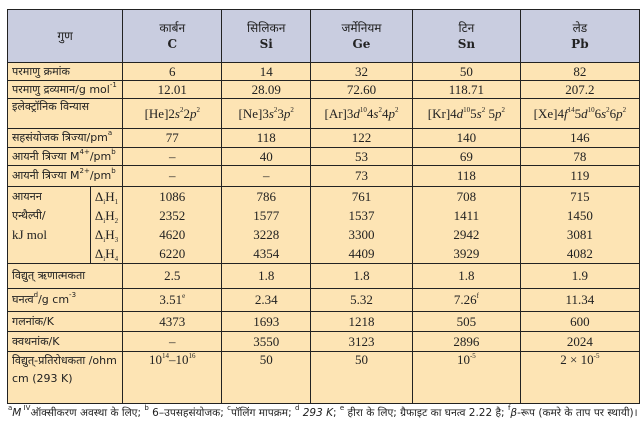 The image size is (642, 441). What do you see at coordinates (466, 44) in the screenshot?
I see `element-symbol: Sn` at bounding box center [466, 44].